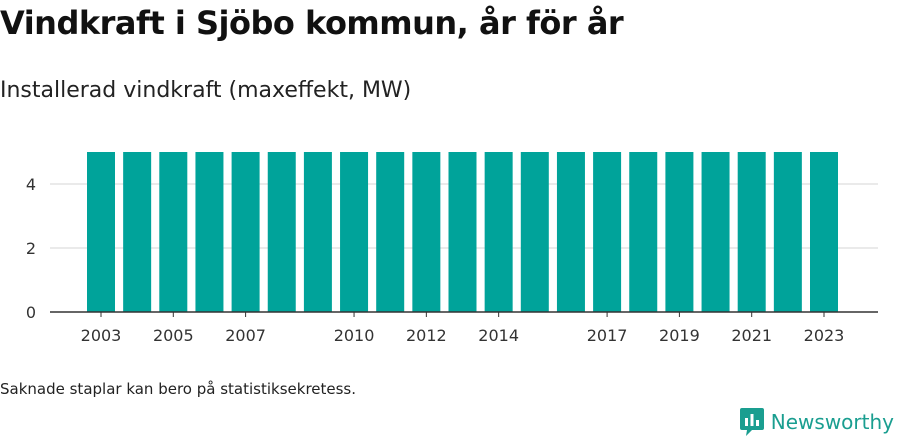  I want to click on bar-2014, so click(498, 232).